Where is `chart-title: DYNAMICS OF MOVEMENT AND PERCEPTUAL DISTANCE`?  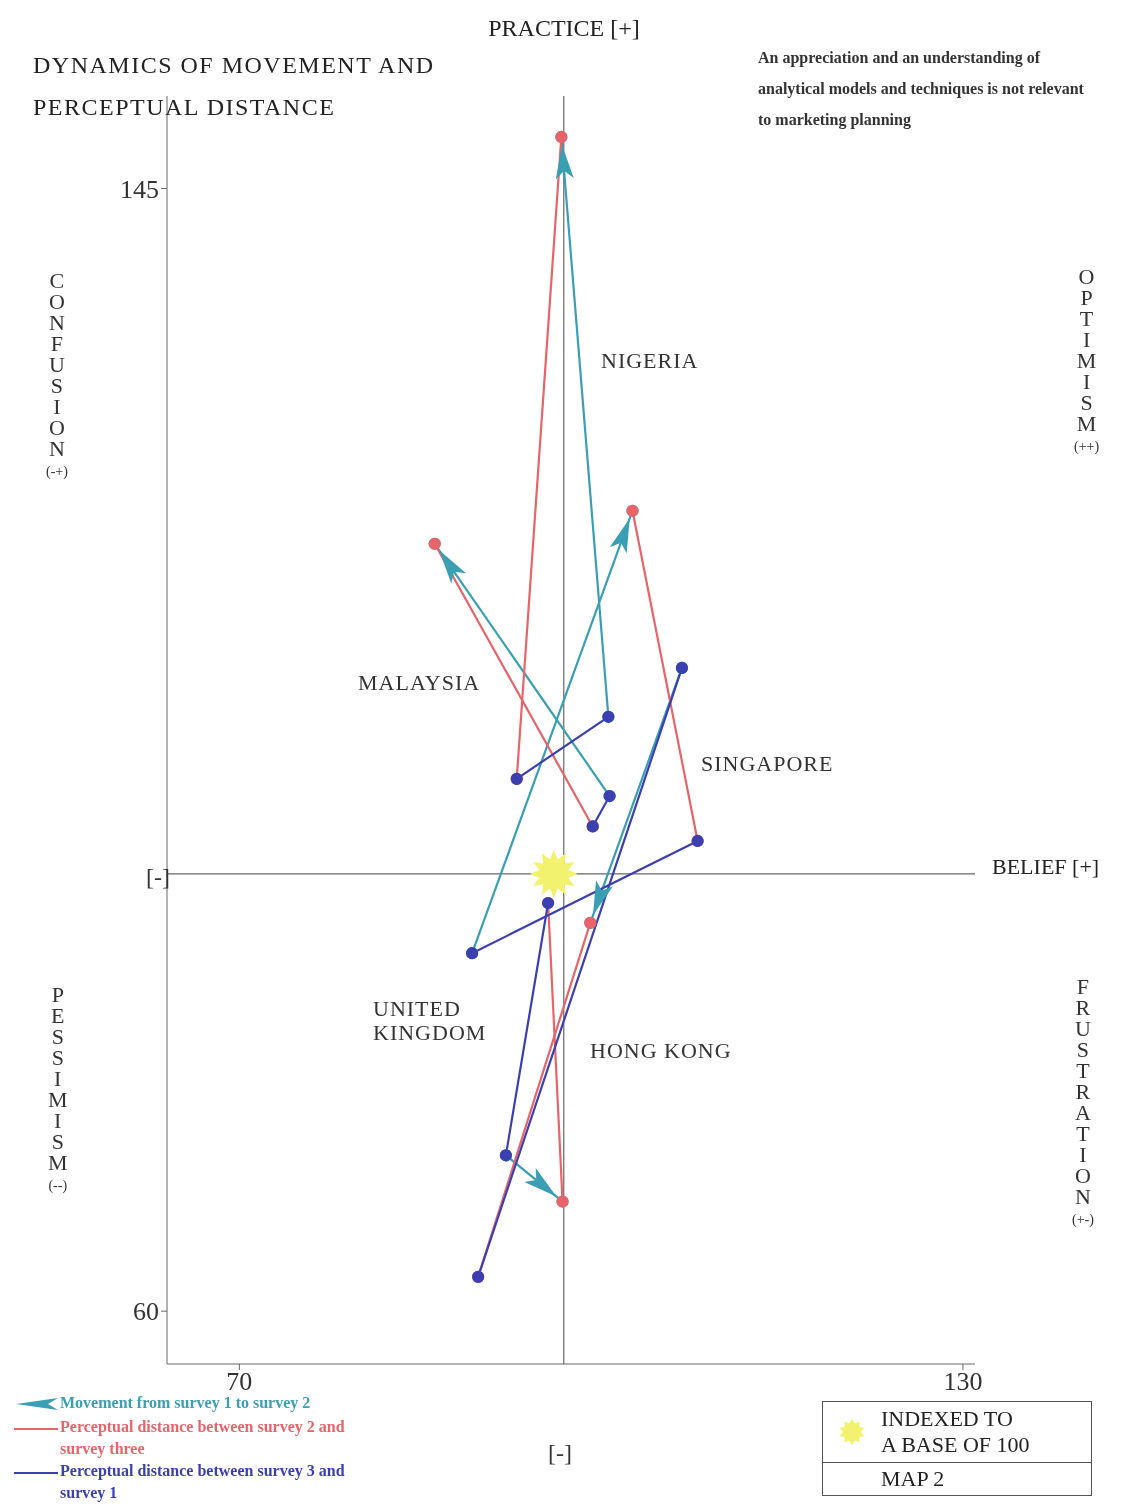
chart-title: DYNAMICS OF MOVEMENT AND PERCEPTUAL DISTANCE is located at coordinates (234, 86).